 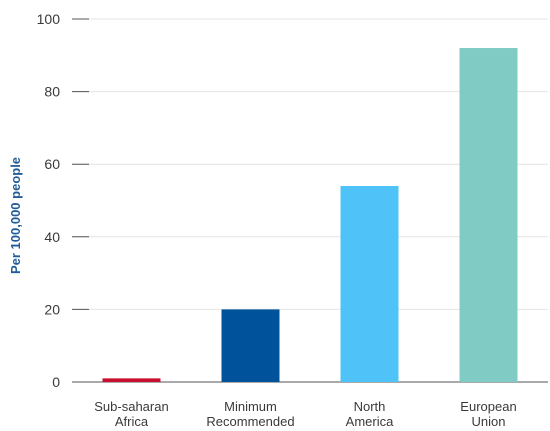 What do you see at coordinates (488, 406) in the screenshot?
I see `x-category-label: European` at bounding box center [488, 406].